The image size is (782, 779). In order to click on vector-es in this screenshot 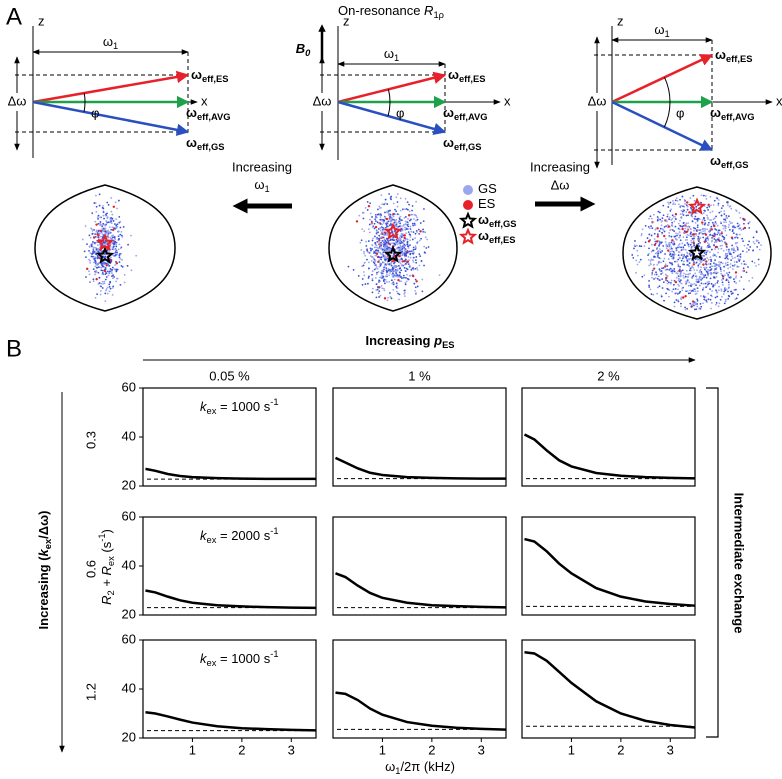, I will do `click(111, 87)`.